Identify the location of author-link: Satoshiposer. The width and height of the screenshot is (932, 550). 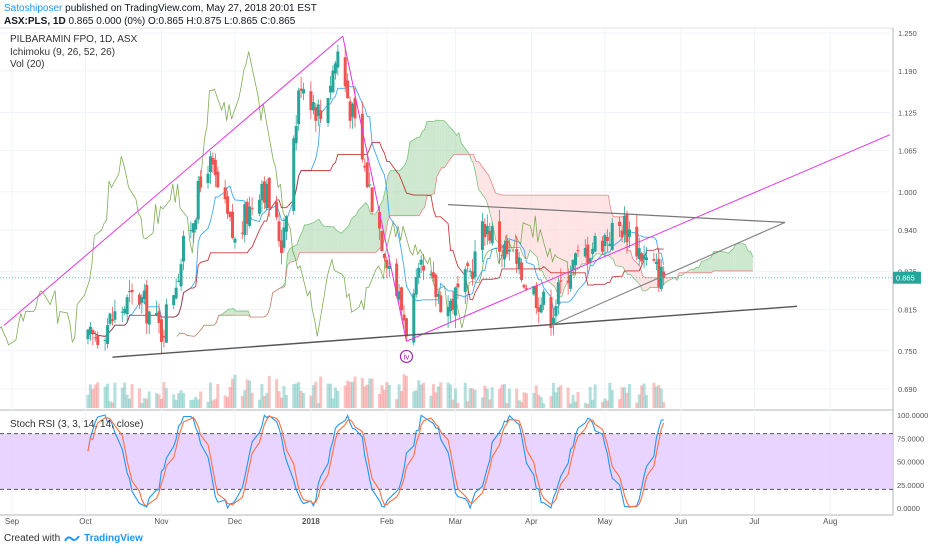
(33, 8).